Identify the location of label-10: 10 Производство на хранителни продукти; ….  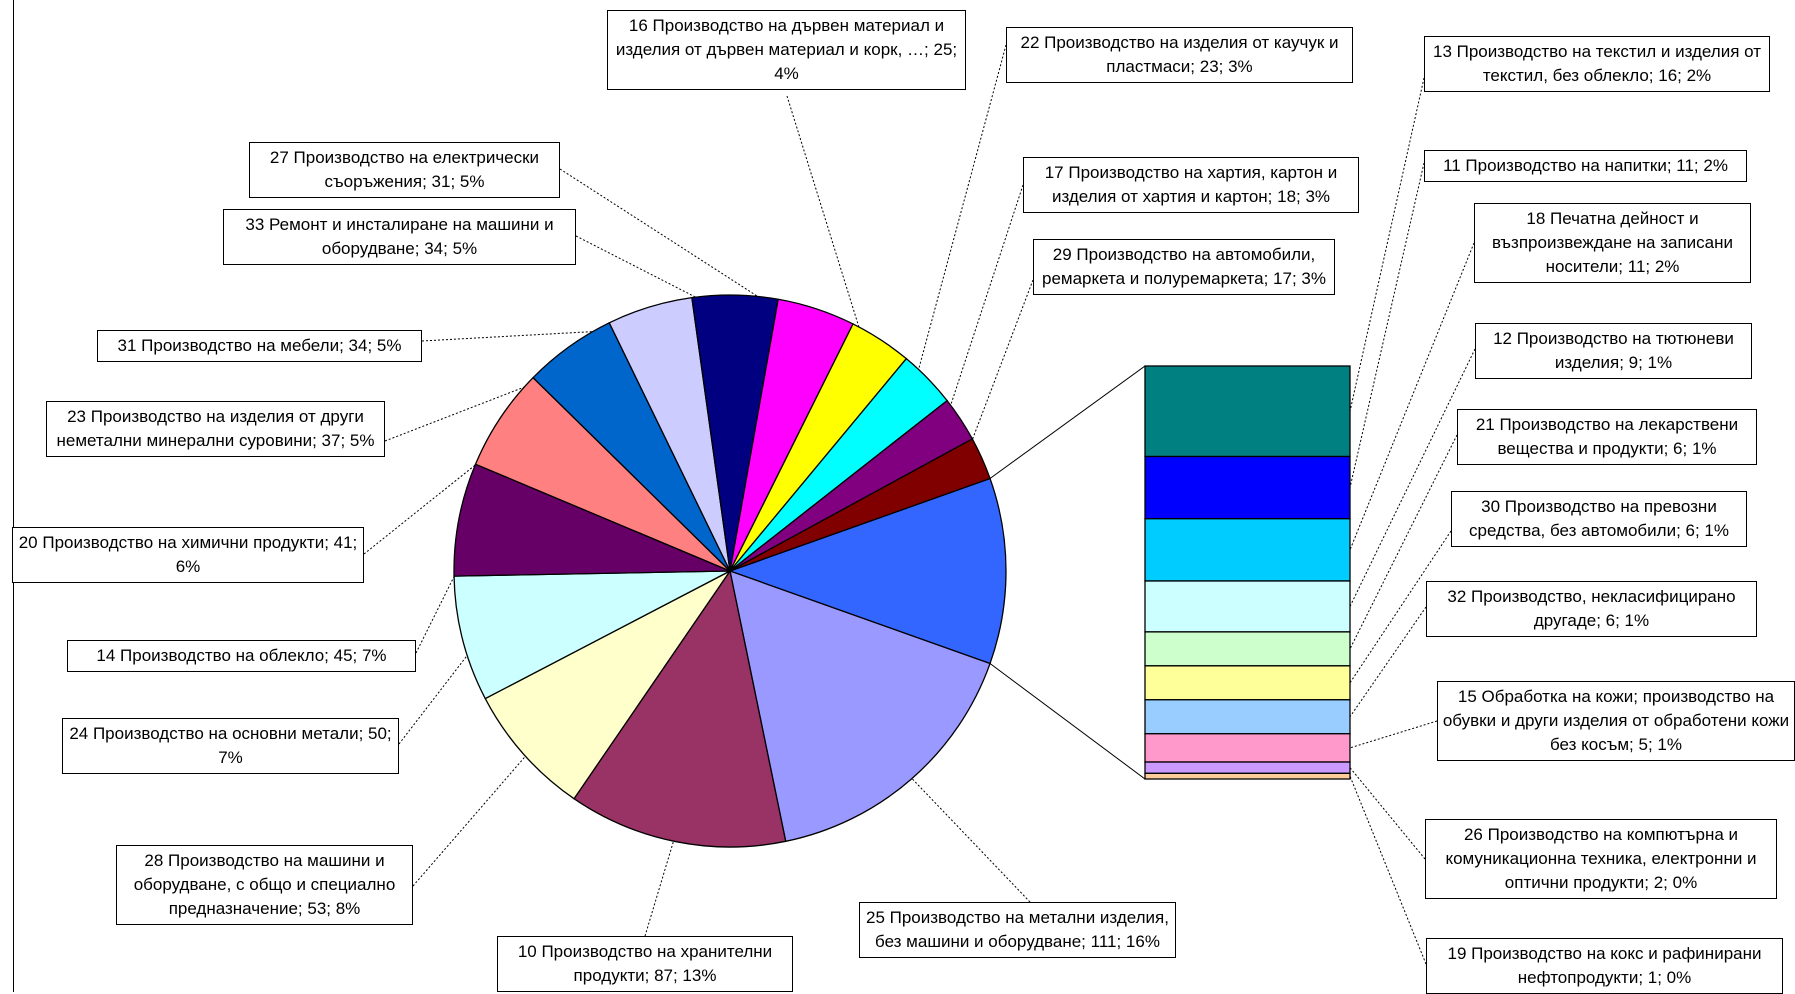
(645, 964).